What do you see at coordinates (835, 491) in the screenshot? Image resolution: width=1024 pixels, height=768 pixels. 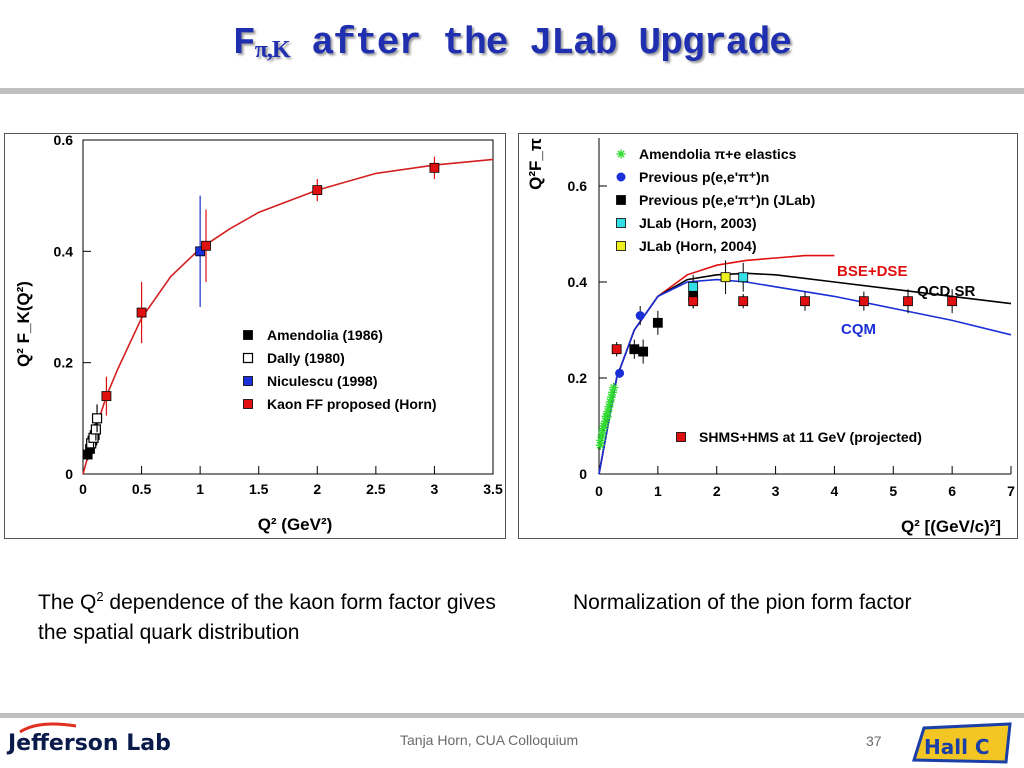 I see `pion-x-tick-label: 4` at bounding box center [835, 491].